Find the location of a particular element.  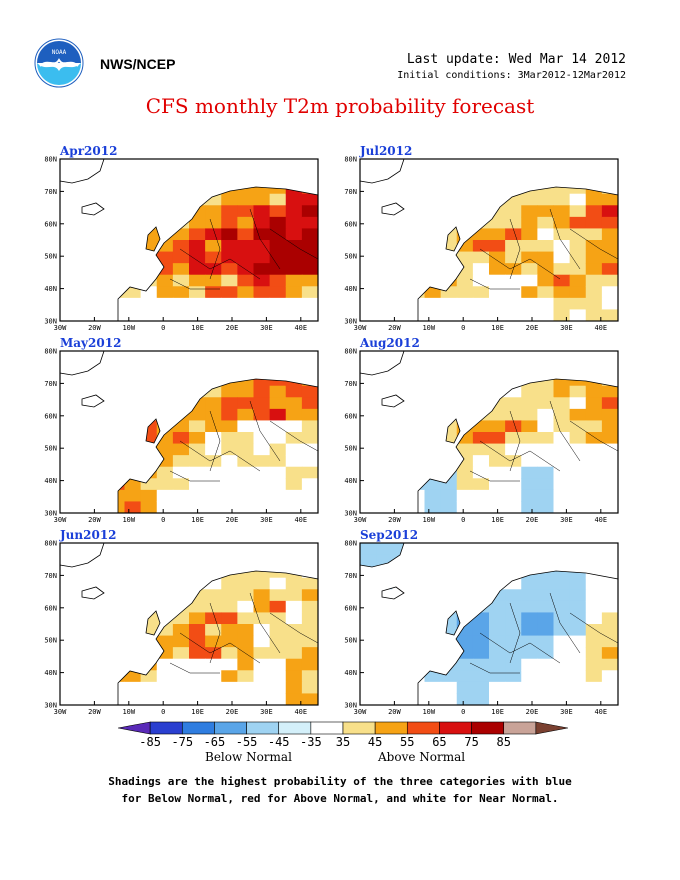

legend-label: -35 is located at coordinates (311, 742).